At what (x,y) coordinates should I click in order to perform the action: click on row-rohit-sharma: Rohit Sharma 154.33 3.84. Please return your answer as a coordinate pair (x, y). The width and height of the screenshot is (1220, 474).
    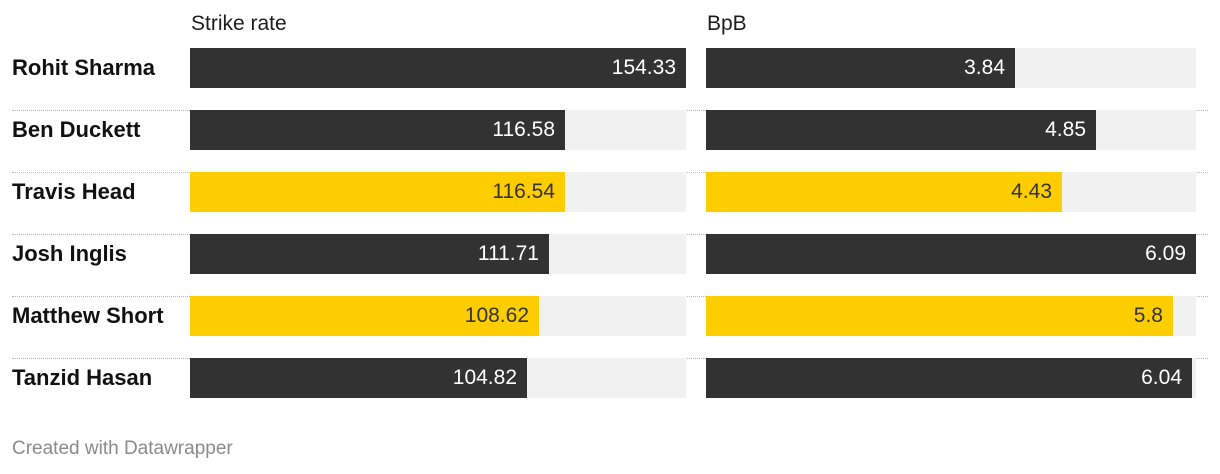
    Looking at the image, I should click on (610, 79).